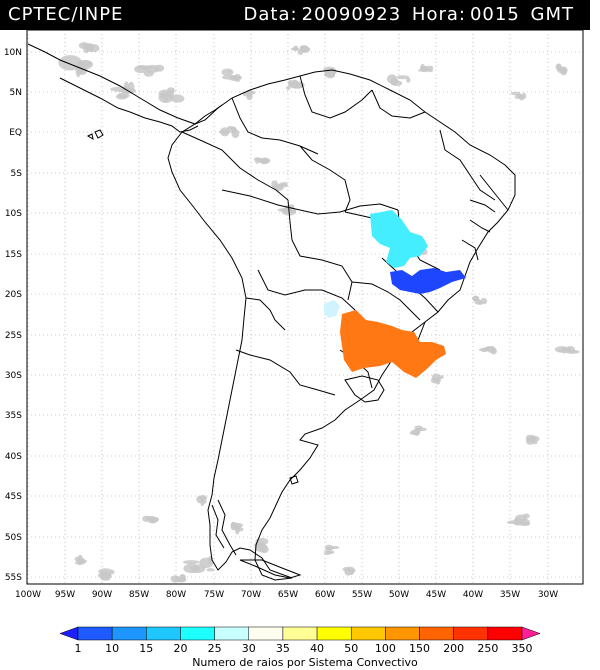  I want to click on lat-label: 5N, so click(16, 93).